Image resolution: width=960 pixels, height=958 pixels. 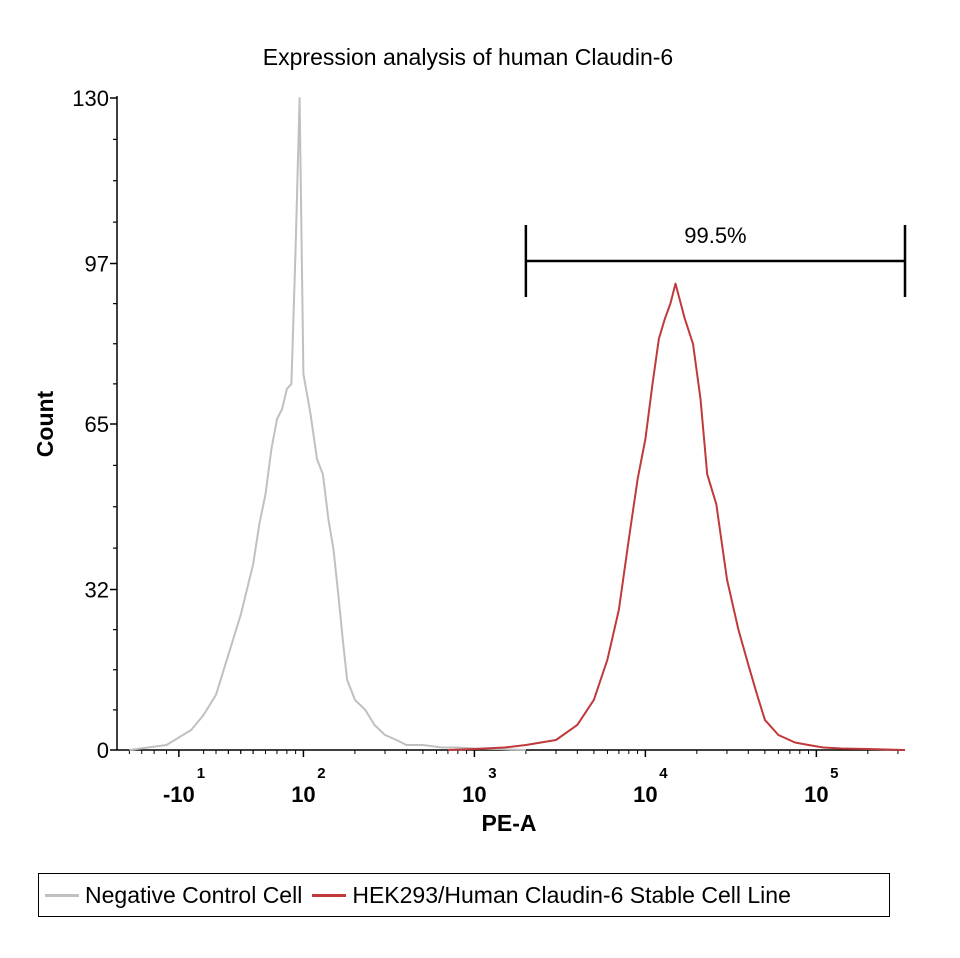 I want to click on legend-item-negative-control: Negative Control Cell, so click(x=173, y=895).